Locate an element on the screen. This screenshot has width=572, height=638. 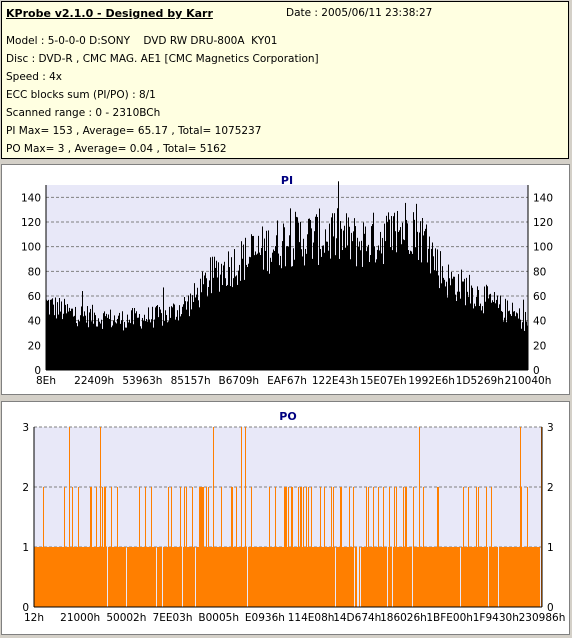
info-speed: Speed : 4x is located at coordinates (34, 77).